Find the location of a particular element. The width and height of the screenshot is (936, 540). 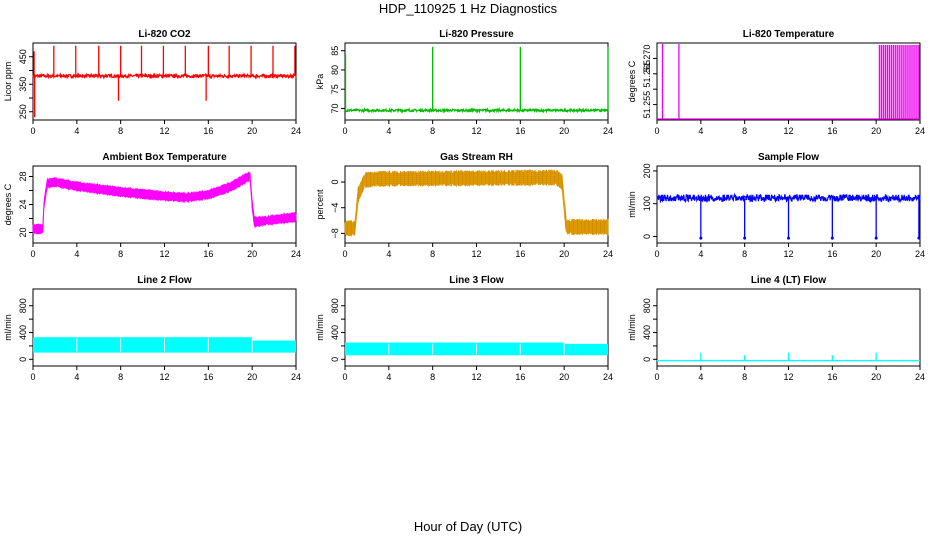

chart-title: Gas Stream RH is located at coordinates (476, 157).